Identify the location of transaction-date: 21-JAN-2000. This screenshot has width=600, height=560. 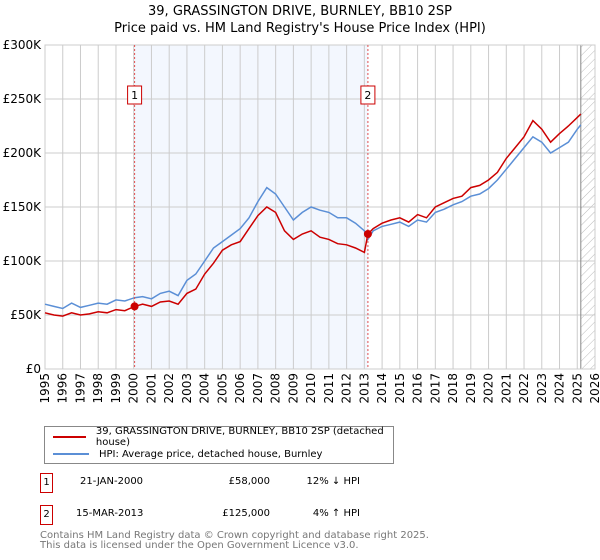
(112, 481).